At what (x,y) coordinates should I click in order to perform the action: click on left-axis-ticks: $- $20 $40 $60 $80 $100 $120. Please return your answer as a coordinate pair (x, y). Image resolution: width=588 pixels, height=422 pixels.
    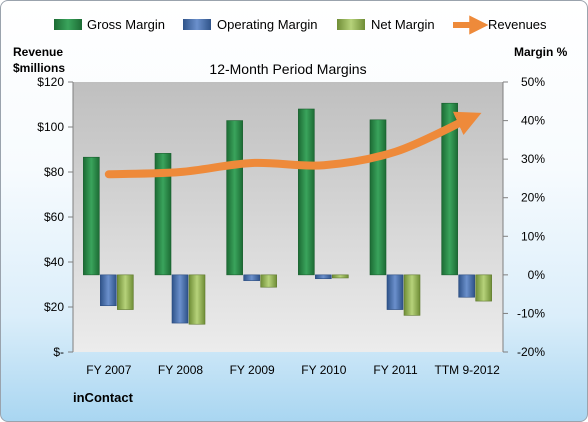
    Looking at the image, I should click on (55, 217).